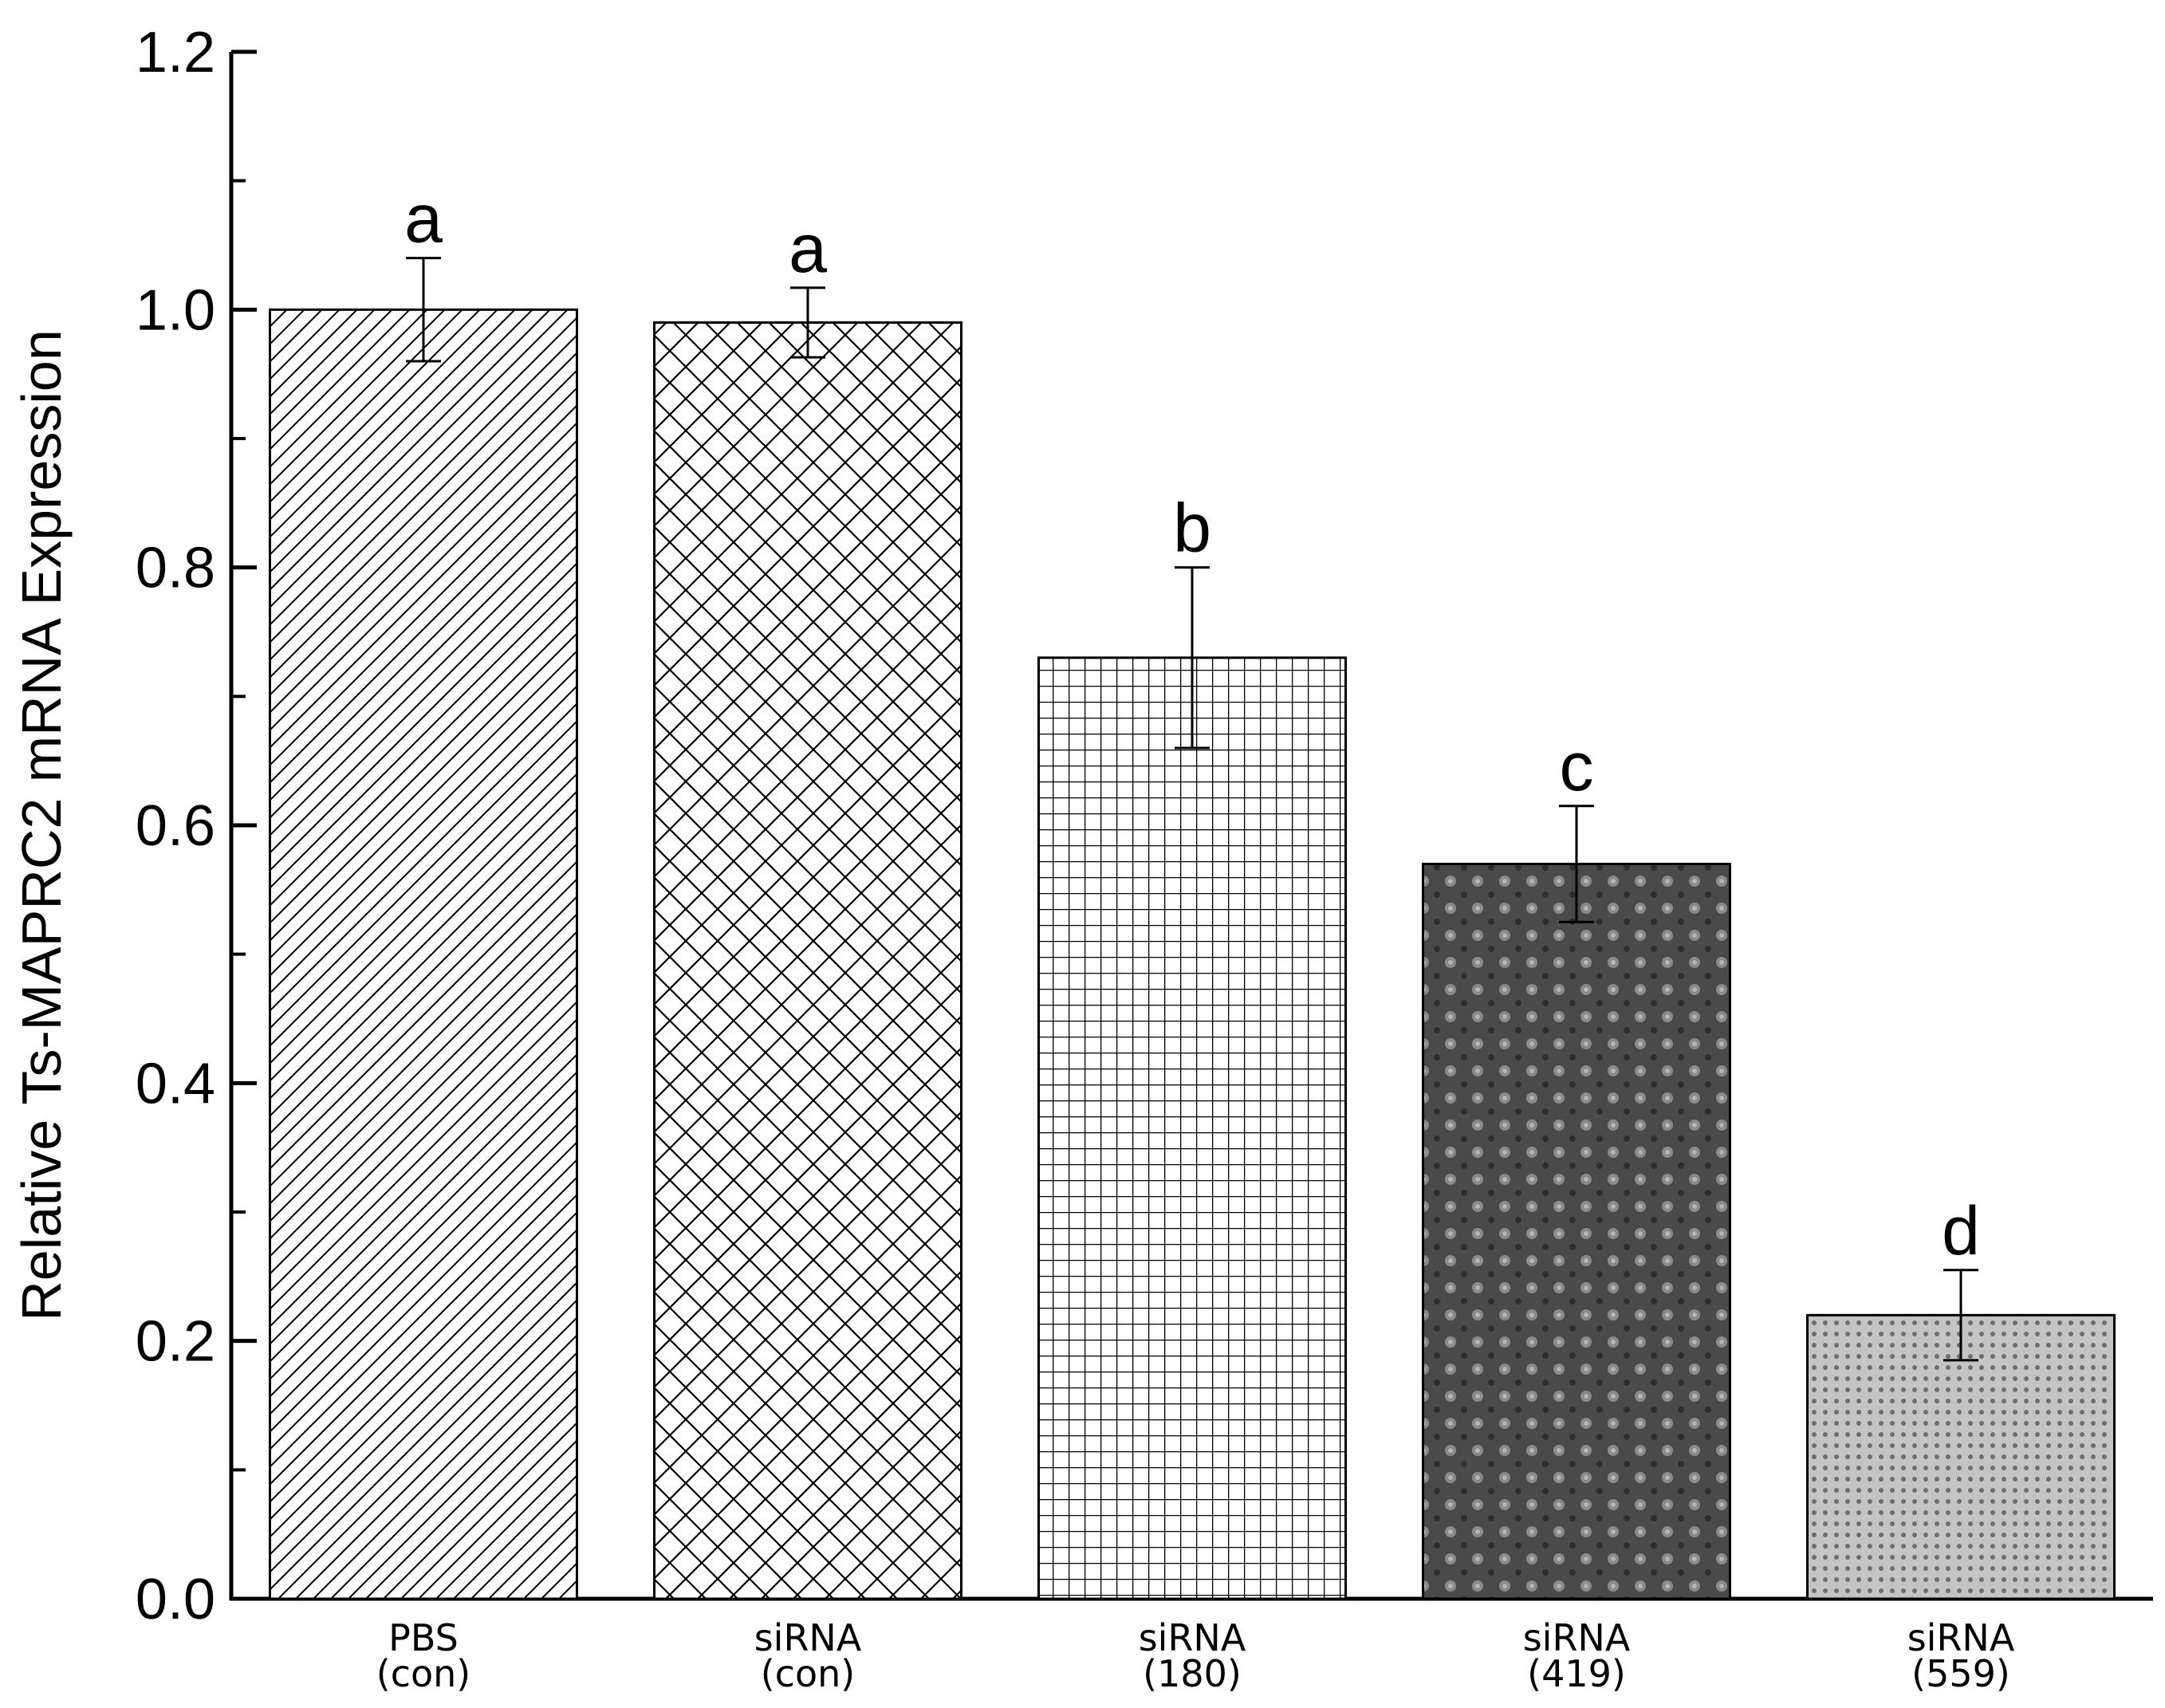 Image resolution: width=2165 pixels, height=1708 pixels. Describe the element at coordinates (1577, 767) in the screenshot. I see `significance-letter: c` at that location.